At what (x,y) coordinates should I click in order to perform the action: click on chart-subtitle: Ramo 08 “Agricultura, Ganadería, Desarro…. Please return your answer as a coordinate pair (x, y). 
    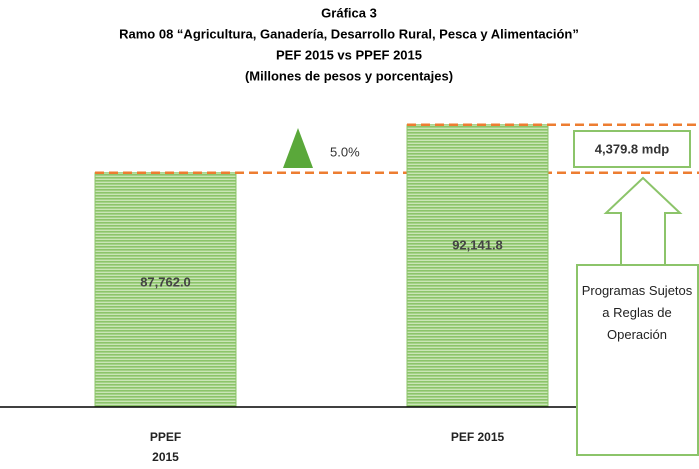
    Looking at the image, I should click on (349, 33).